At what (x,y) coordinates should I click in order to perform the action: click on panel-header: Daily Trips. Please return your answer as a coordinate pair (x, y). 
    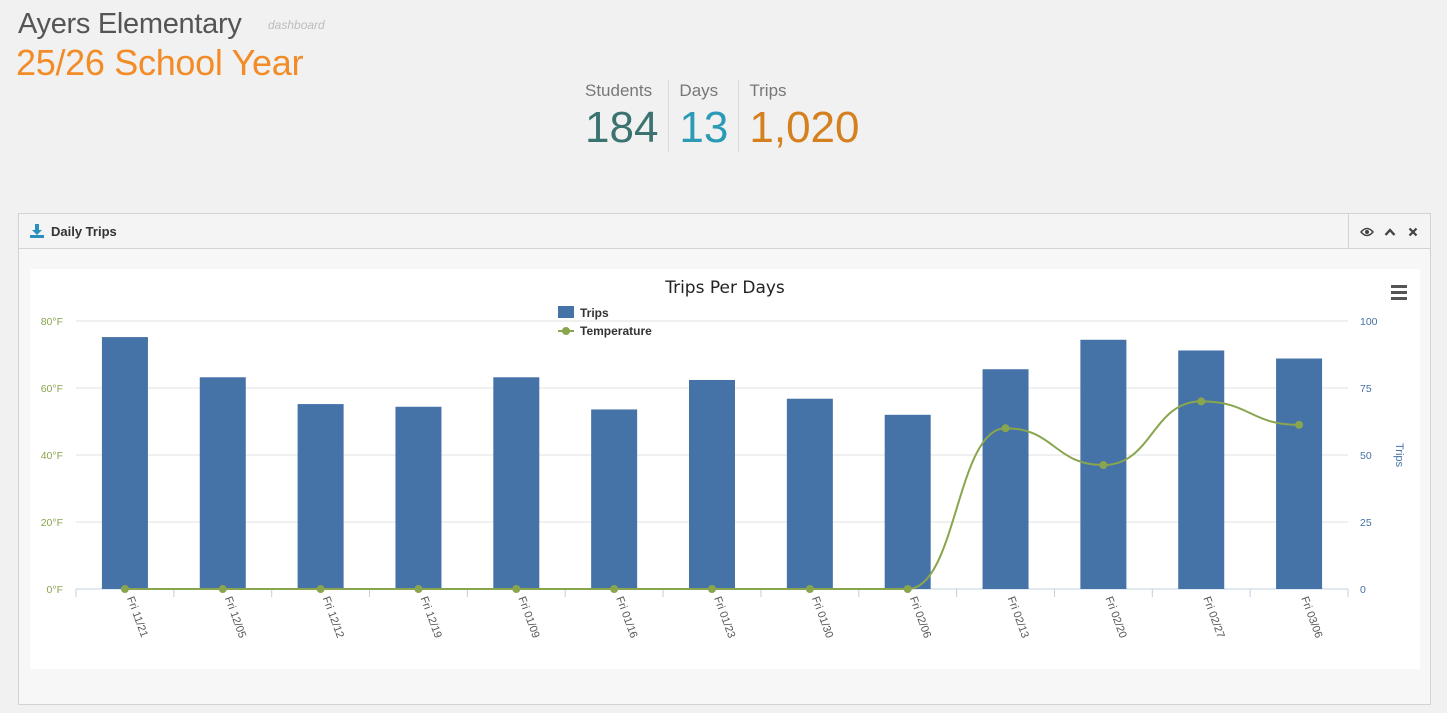
    Looking at the image, I should click on (724, 231).